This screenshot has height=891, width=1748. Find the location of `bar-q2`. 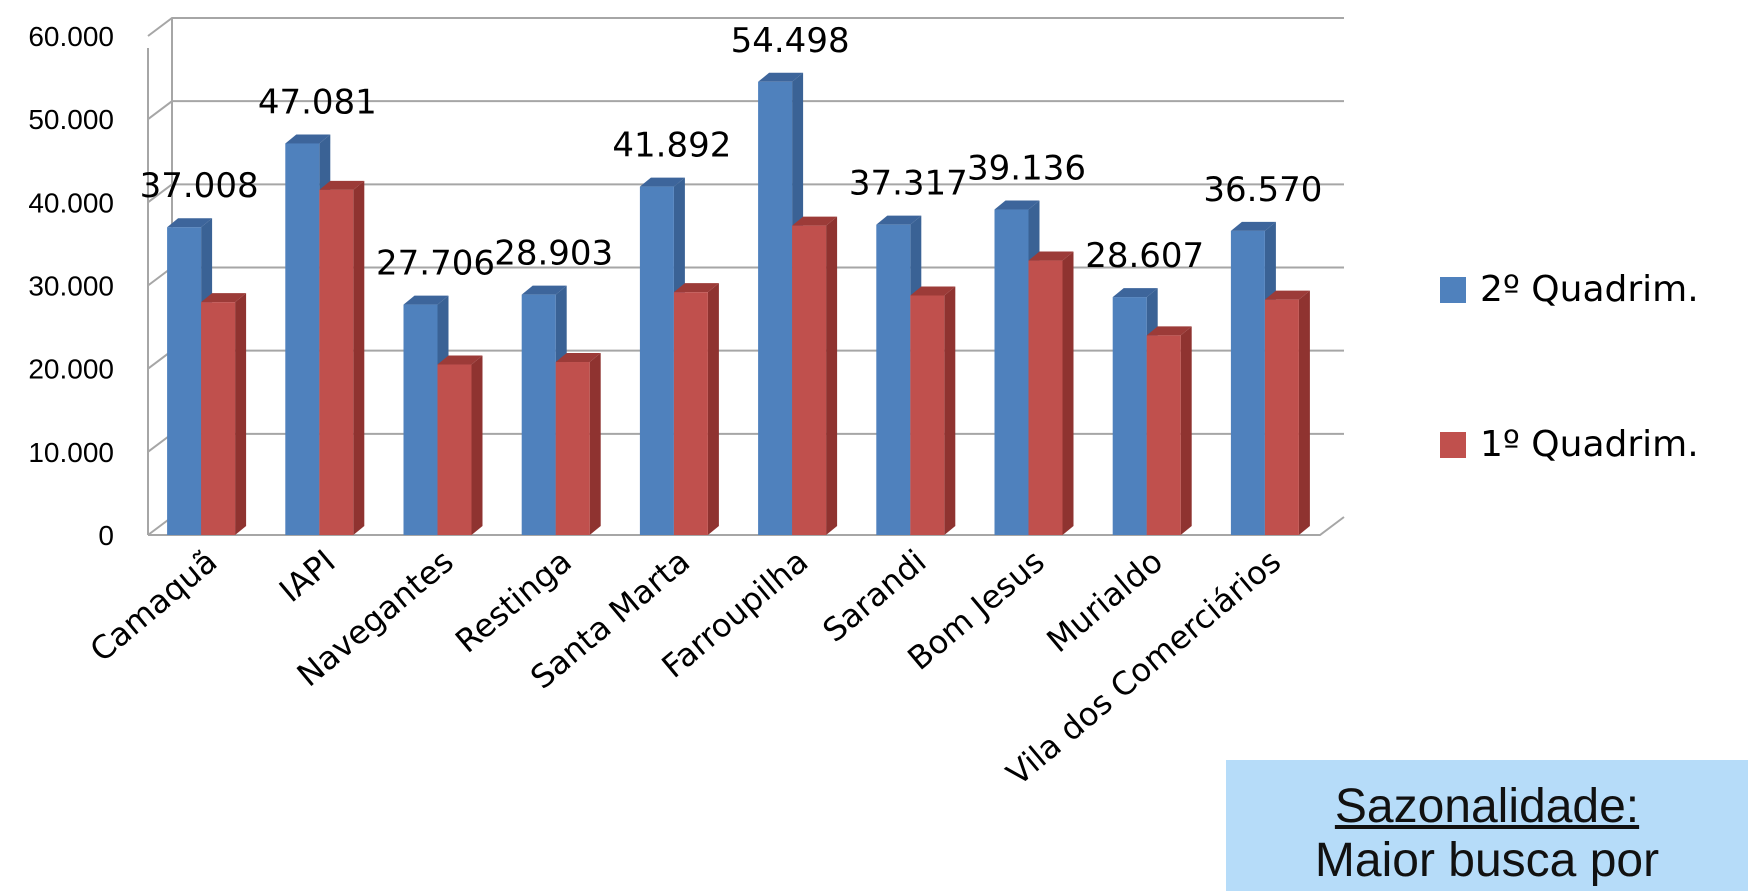

bar-q2 is located at coordinates (544, 410).